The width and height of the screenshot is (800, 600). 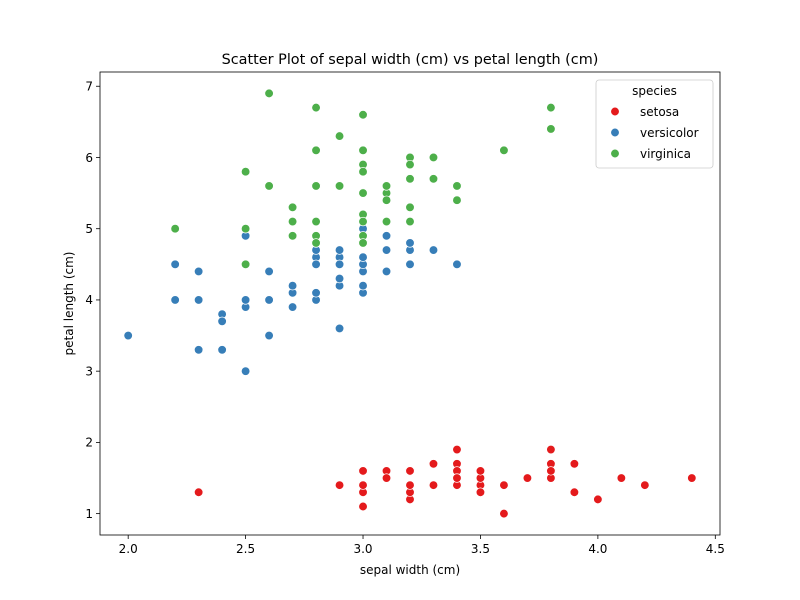 What do you see at coordinates (89, 514) in the screenshot?
I see `y-tick-label: 1` at bounding box center [89, 514].